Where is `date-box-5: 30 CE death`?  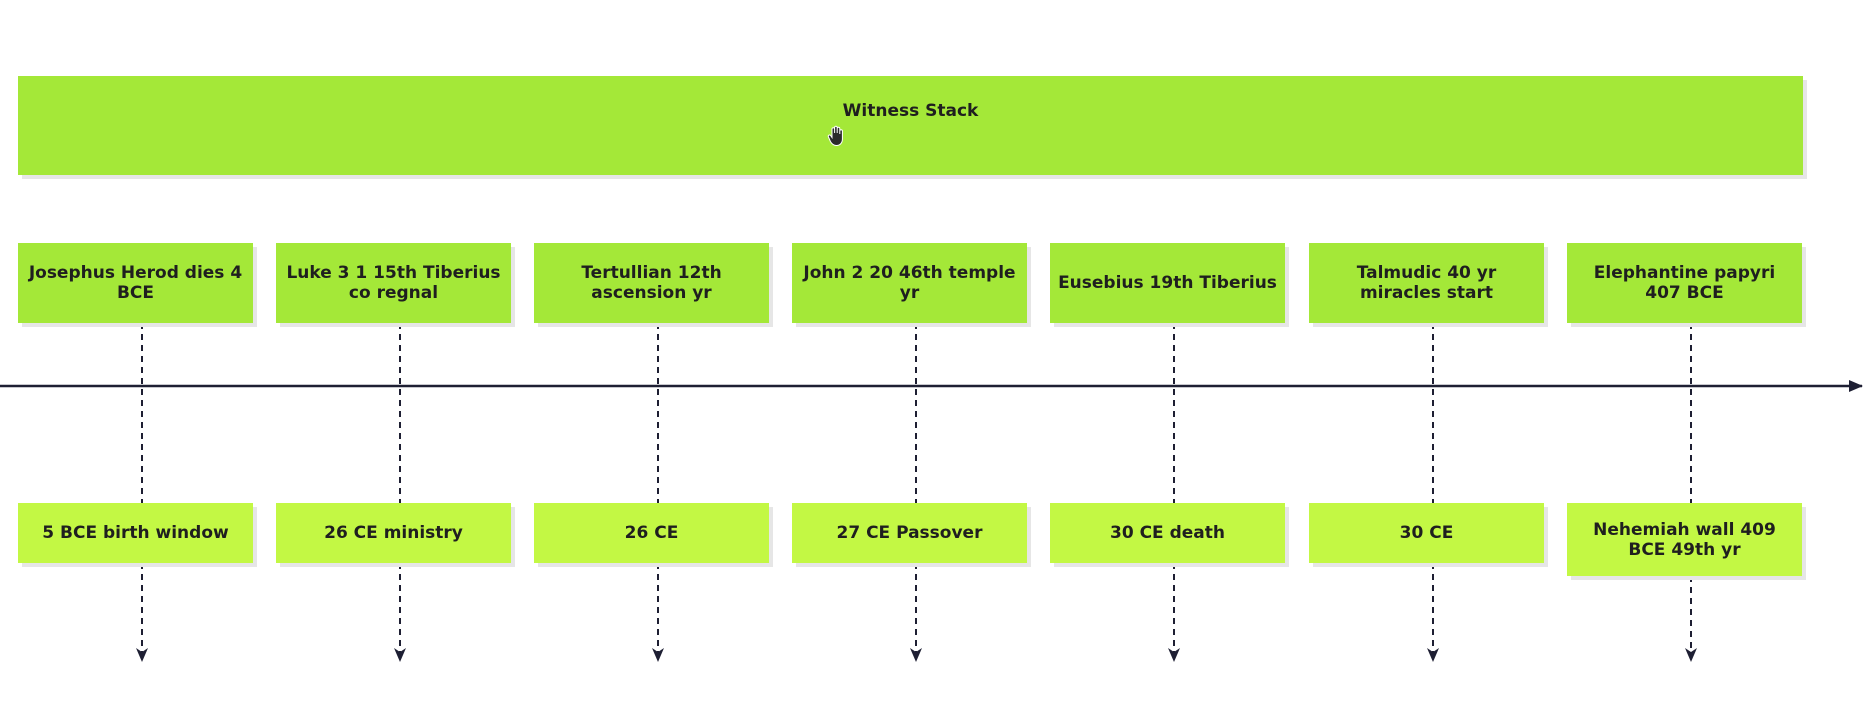 date-box-5: 30 CE death is located at coordinates (1167, 533).